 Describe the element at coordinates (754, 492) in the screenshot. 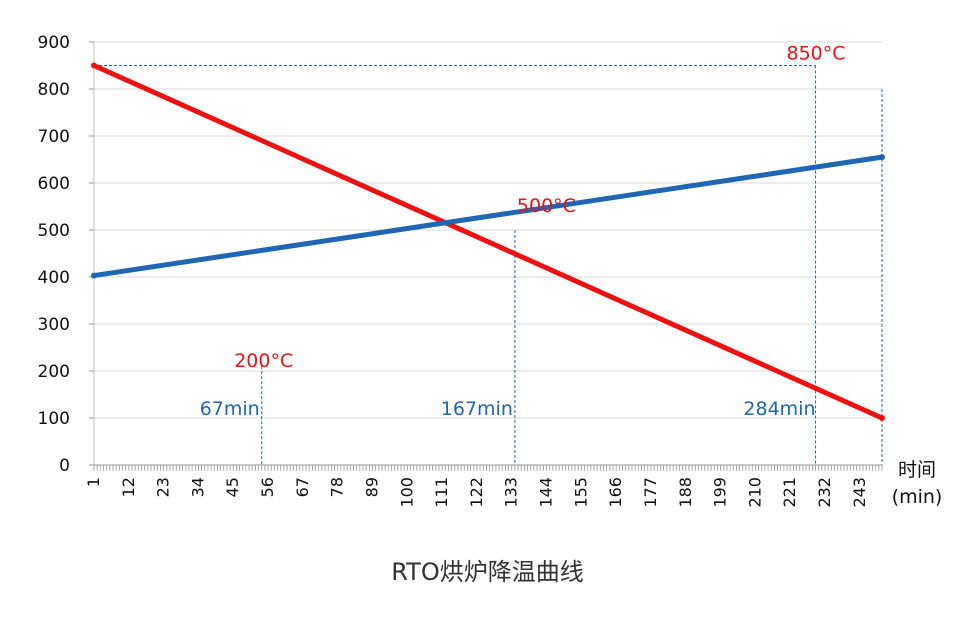

I see `x-tick-label: 210` at that location.